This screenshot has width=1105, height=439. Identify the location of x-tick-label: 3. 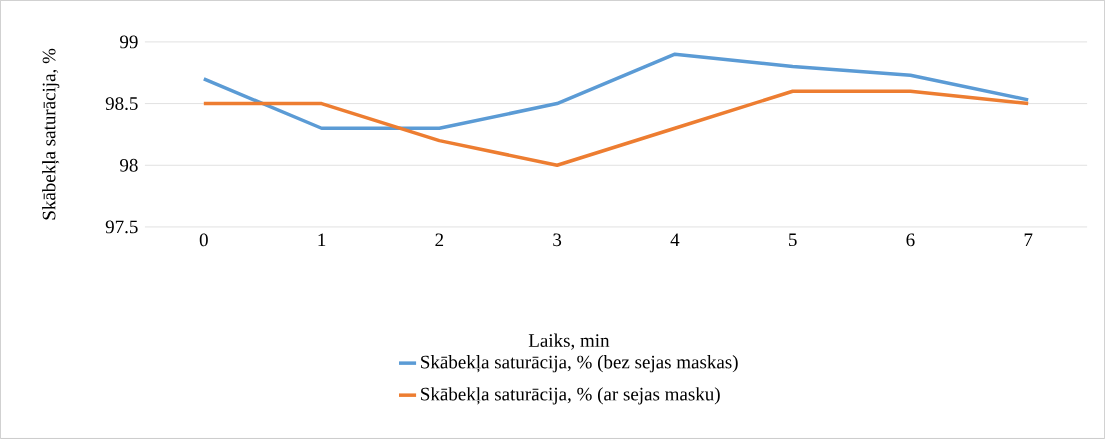
(557, 240).